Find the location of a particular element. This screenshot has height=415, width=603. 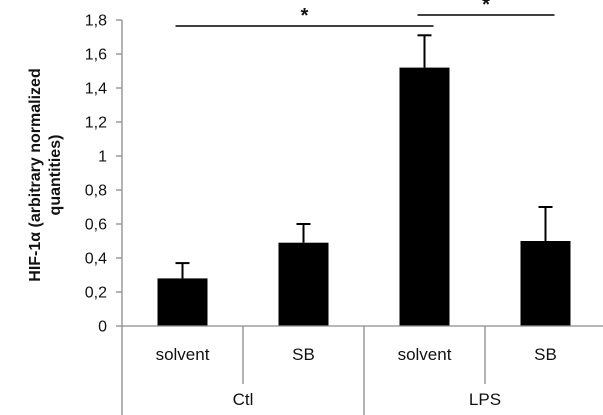

significance-annotations: * * is located at coordinates (365, 13).